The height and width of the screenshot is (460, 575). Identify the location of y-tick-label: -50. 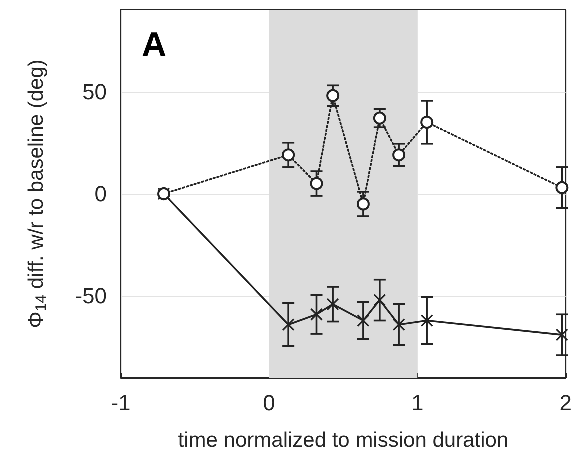
(91, 296).